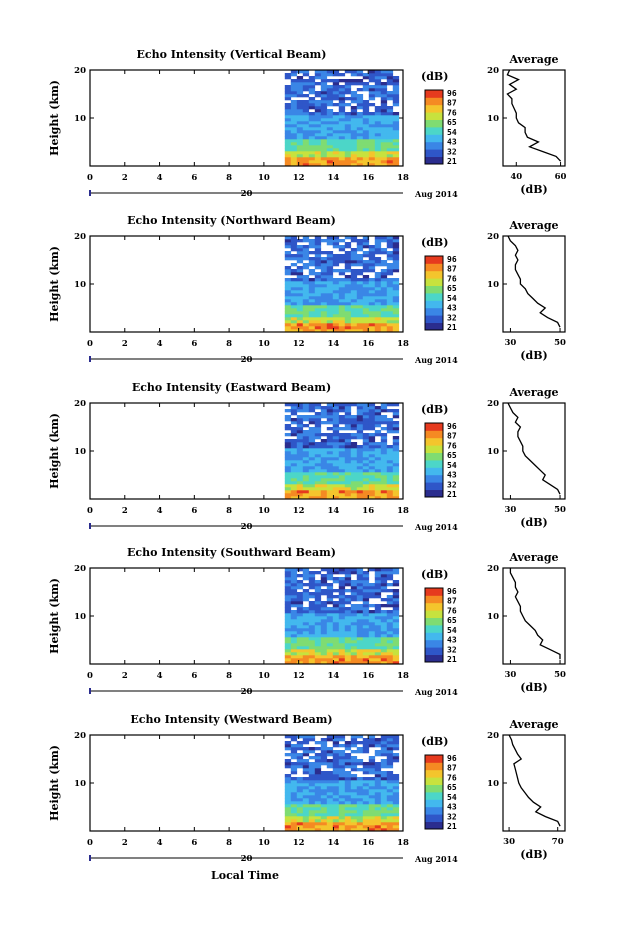  I want to click on avg-title: Average, so click(533, 557).